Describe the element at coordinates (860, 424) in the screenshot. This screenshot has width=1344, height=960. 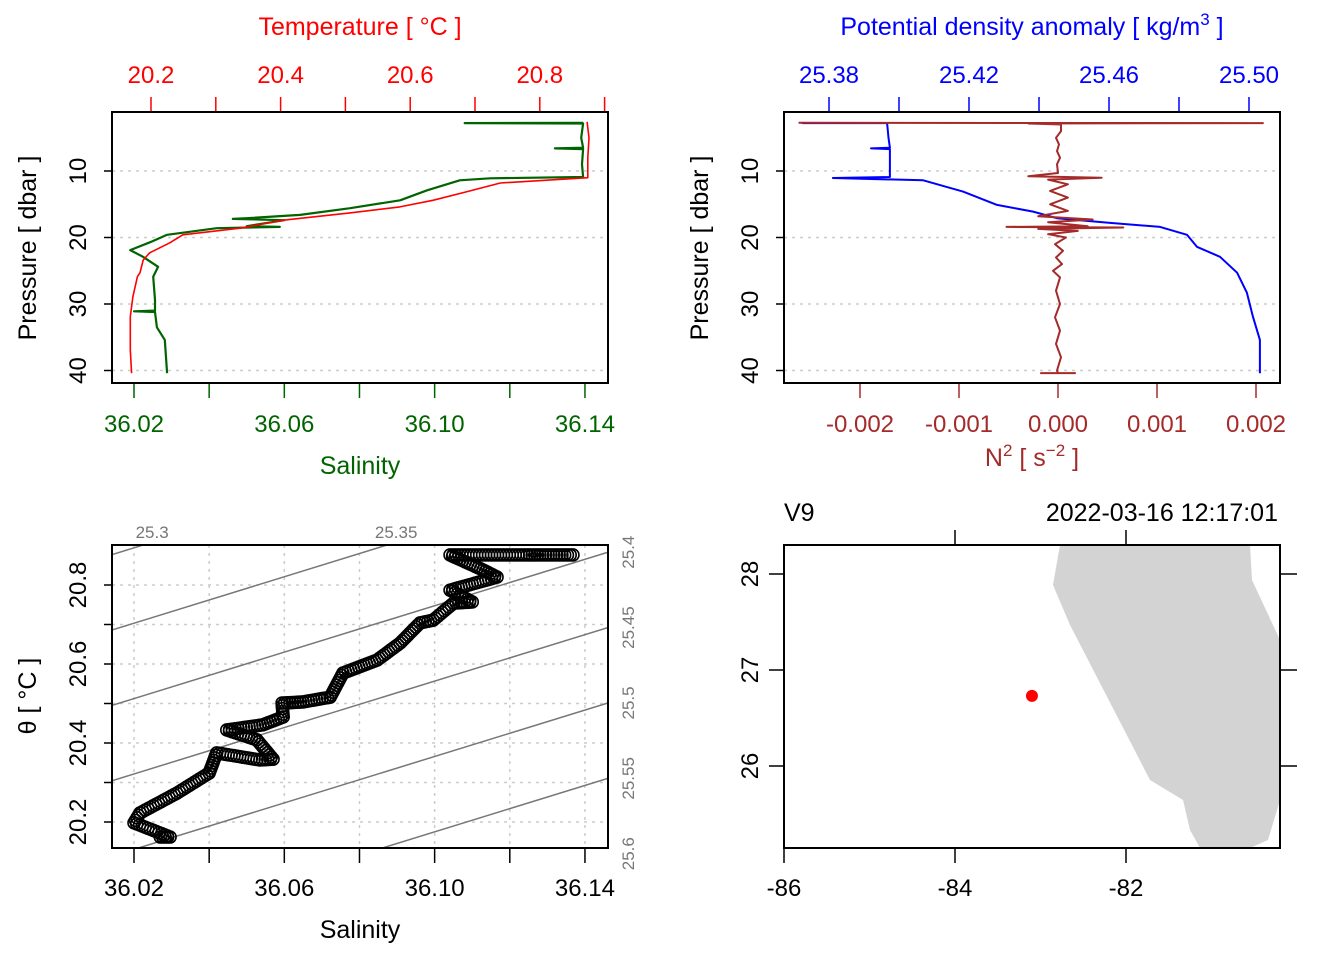
I see `n2-tick-label: -0.002` at that location.